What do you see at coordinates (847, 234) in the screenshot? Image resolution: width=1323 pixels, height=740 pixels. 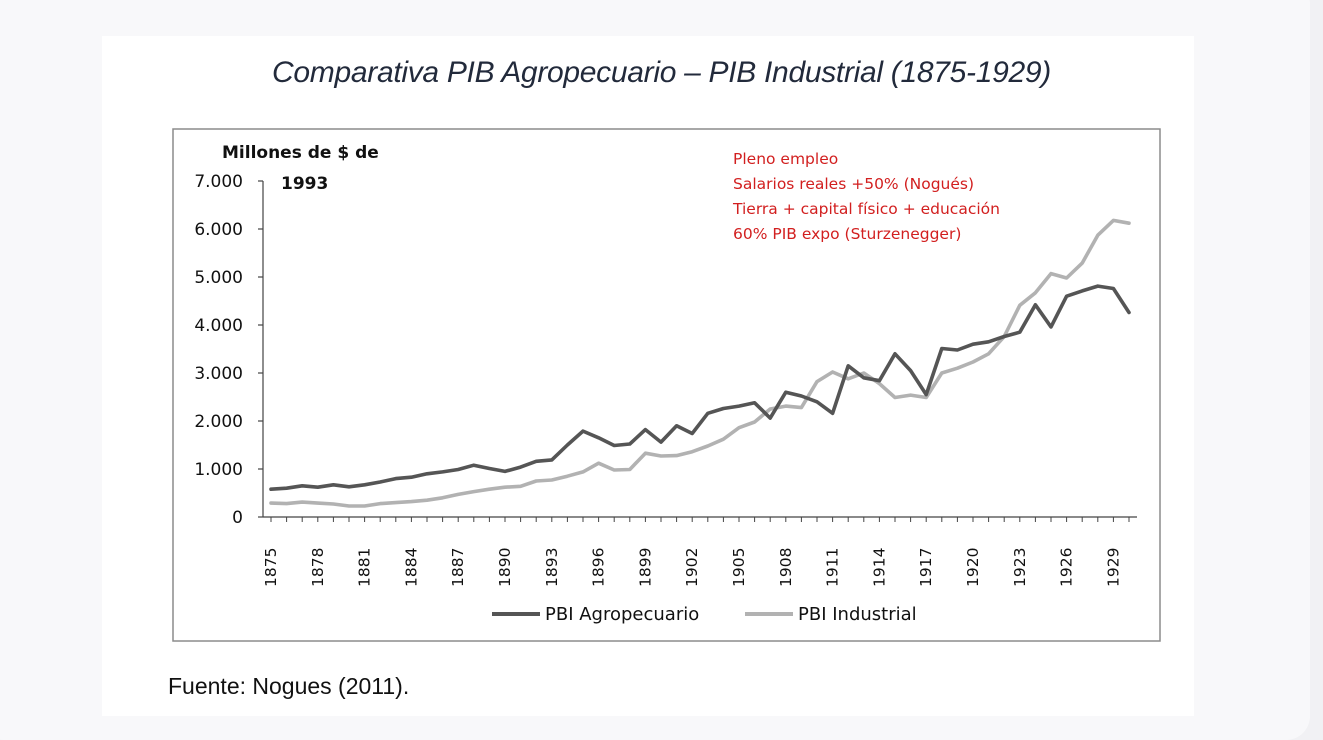 I see `annotation-4: 60% PIB expo (Sturzenegger)` at bounding box center [847, 234].